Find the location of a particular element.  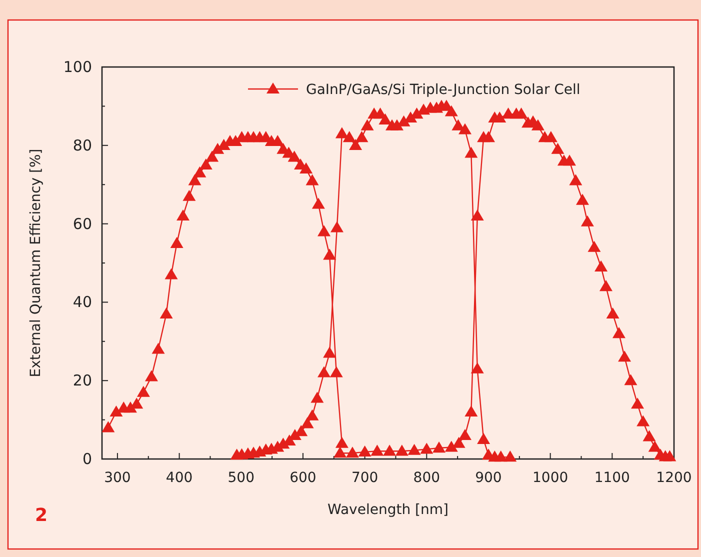

x-tick-label: 1000 is located at coordinates (550, 478).